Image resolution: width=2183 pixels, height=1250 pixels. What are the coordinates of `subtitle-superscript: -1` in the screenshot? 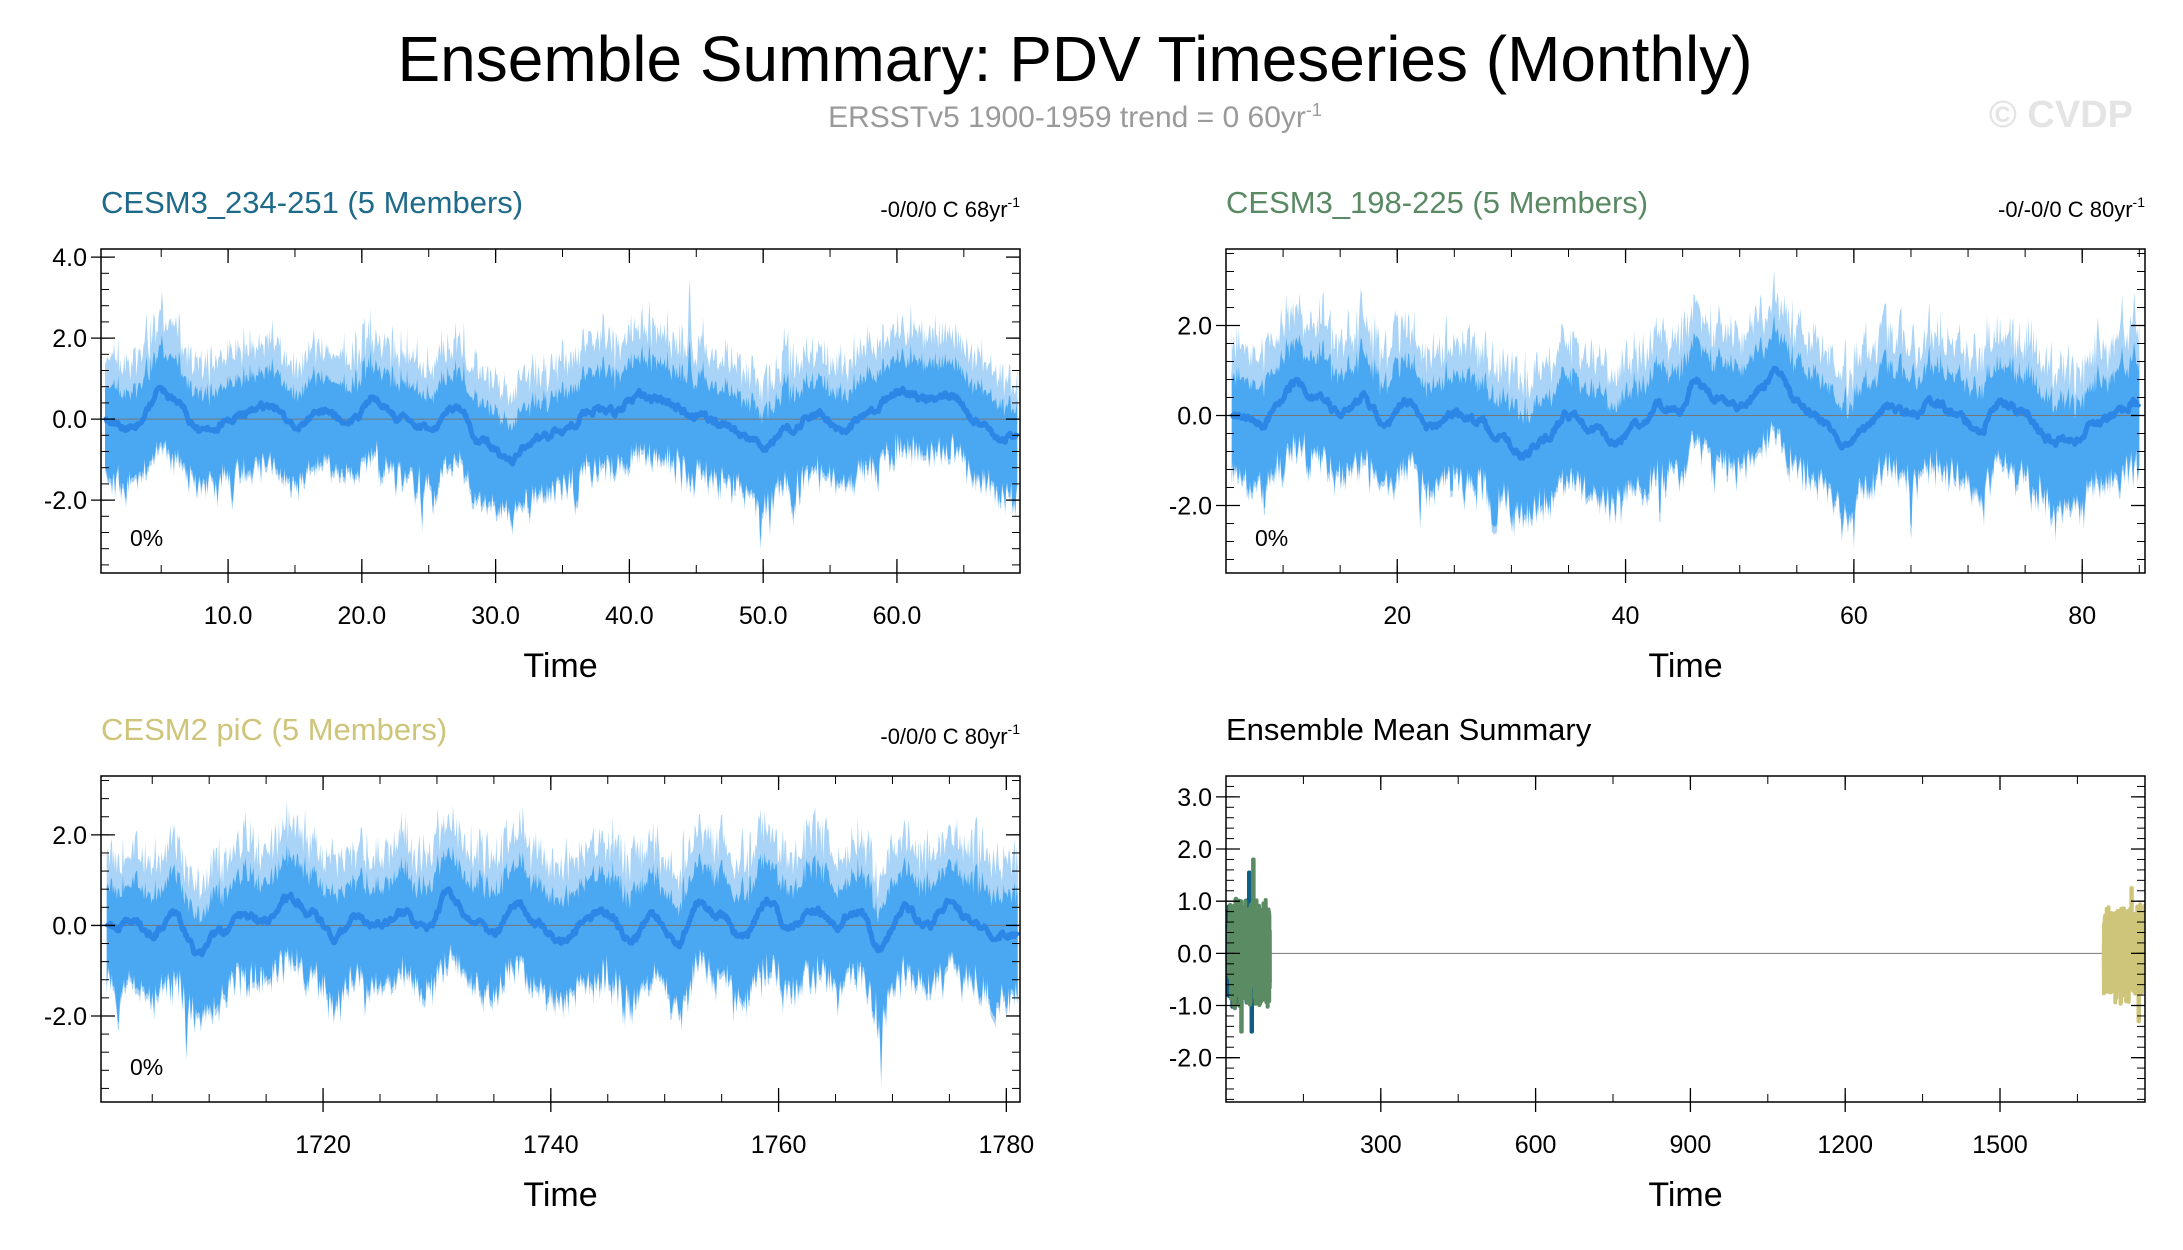 It's located at (1313, 110).